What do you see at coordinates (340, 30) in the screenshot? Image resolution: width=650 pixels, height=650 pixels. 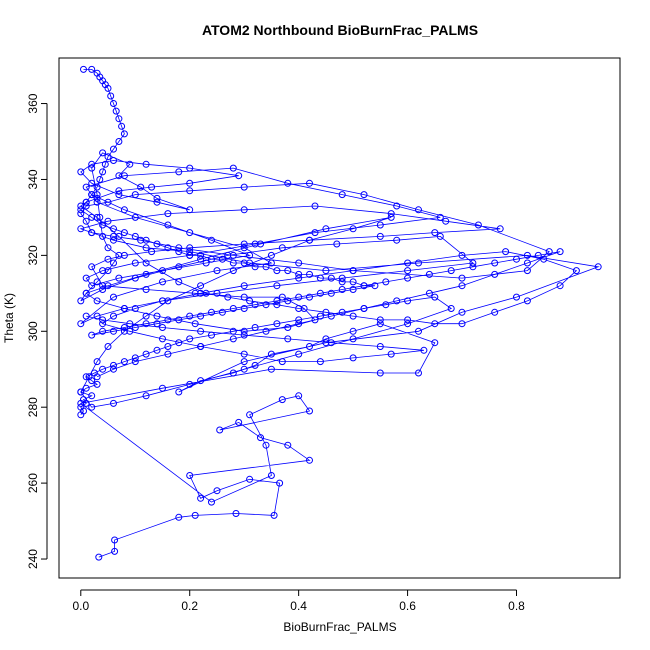 I see `chart-title: ATOM2 Northbound BioBurnFrac_PALMS` at bounding box center [340, 30].